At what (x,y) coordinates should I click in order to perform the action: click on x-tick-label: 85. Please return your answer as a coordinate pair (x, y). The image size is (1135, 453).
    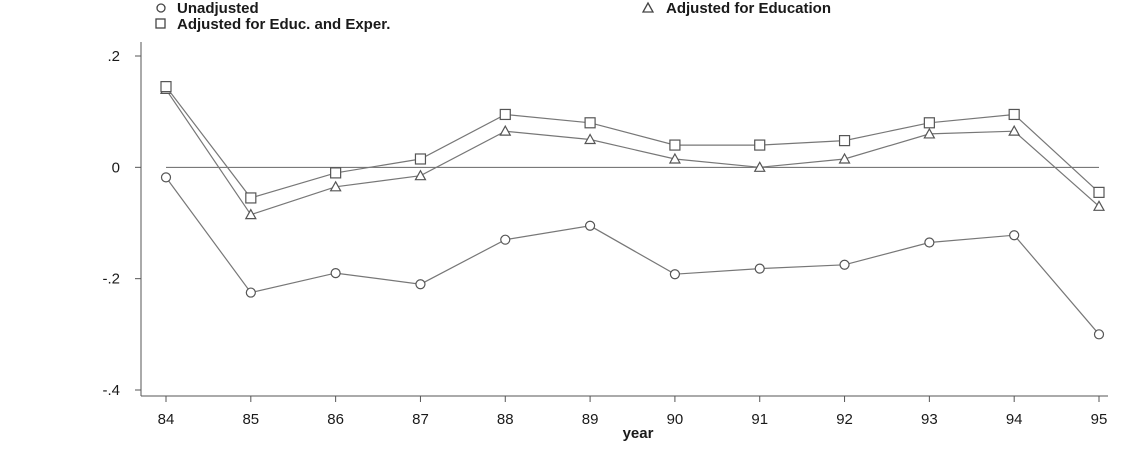
    Looking at the image, I should click on (250, 419).